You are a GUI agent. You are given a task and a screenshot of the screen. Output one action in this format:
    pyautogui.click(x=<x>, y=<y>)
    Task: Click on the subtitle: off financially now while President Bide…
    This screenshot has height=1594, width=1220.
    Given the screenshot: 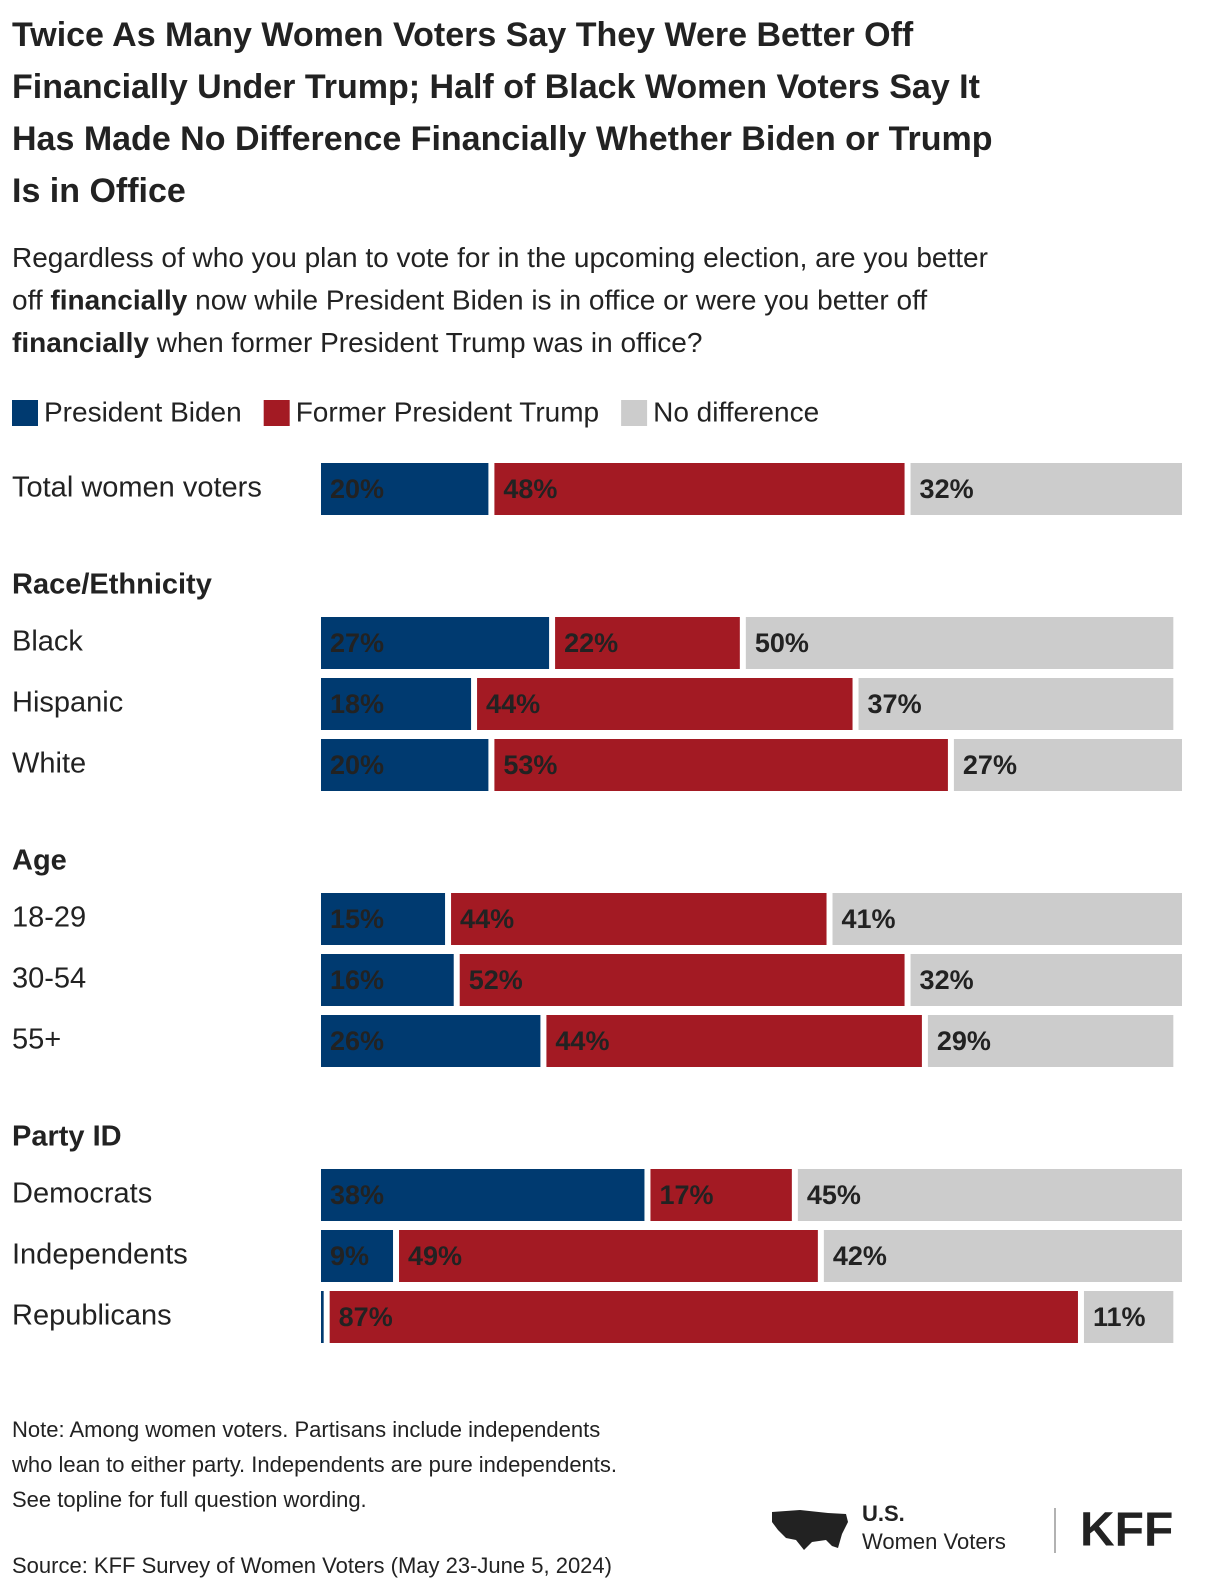 What is the action you would take?
    pyautogui.click(x=469, y=300)
    